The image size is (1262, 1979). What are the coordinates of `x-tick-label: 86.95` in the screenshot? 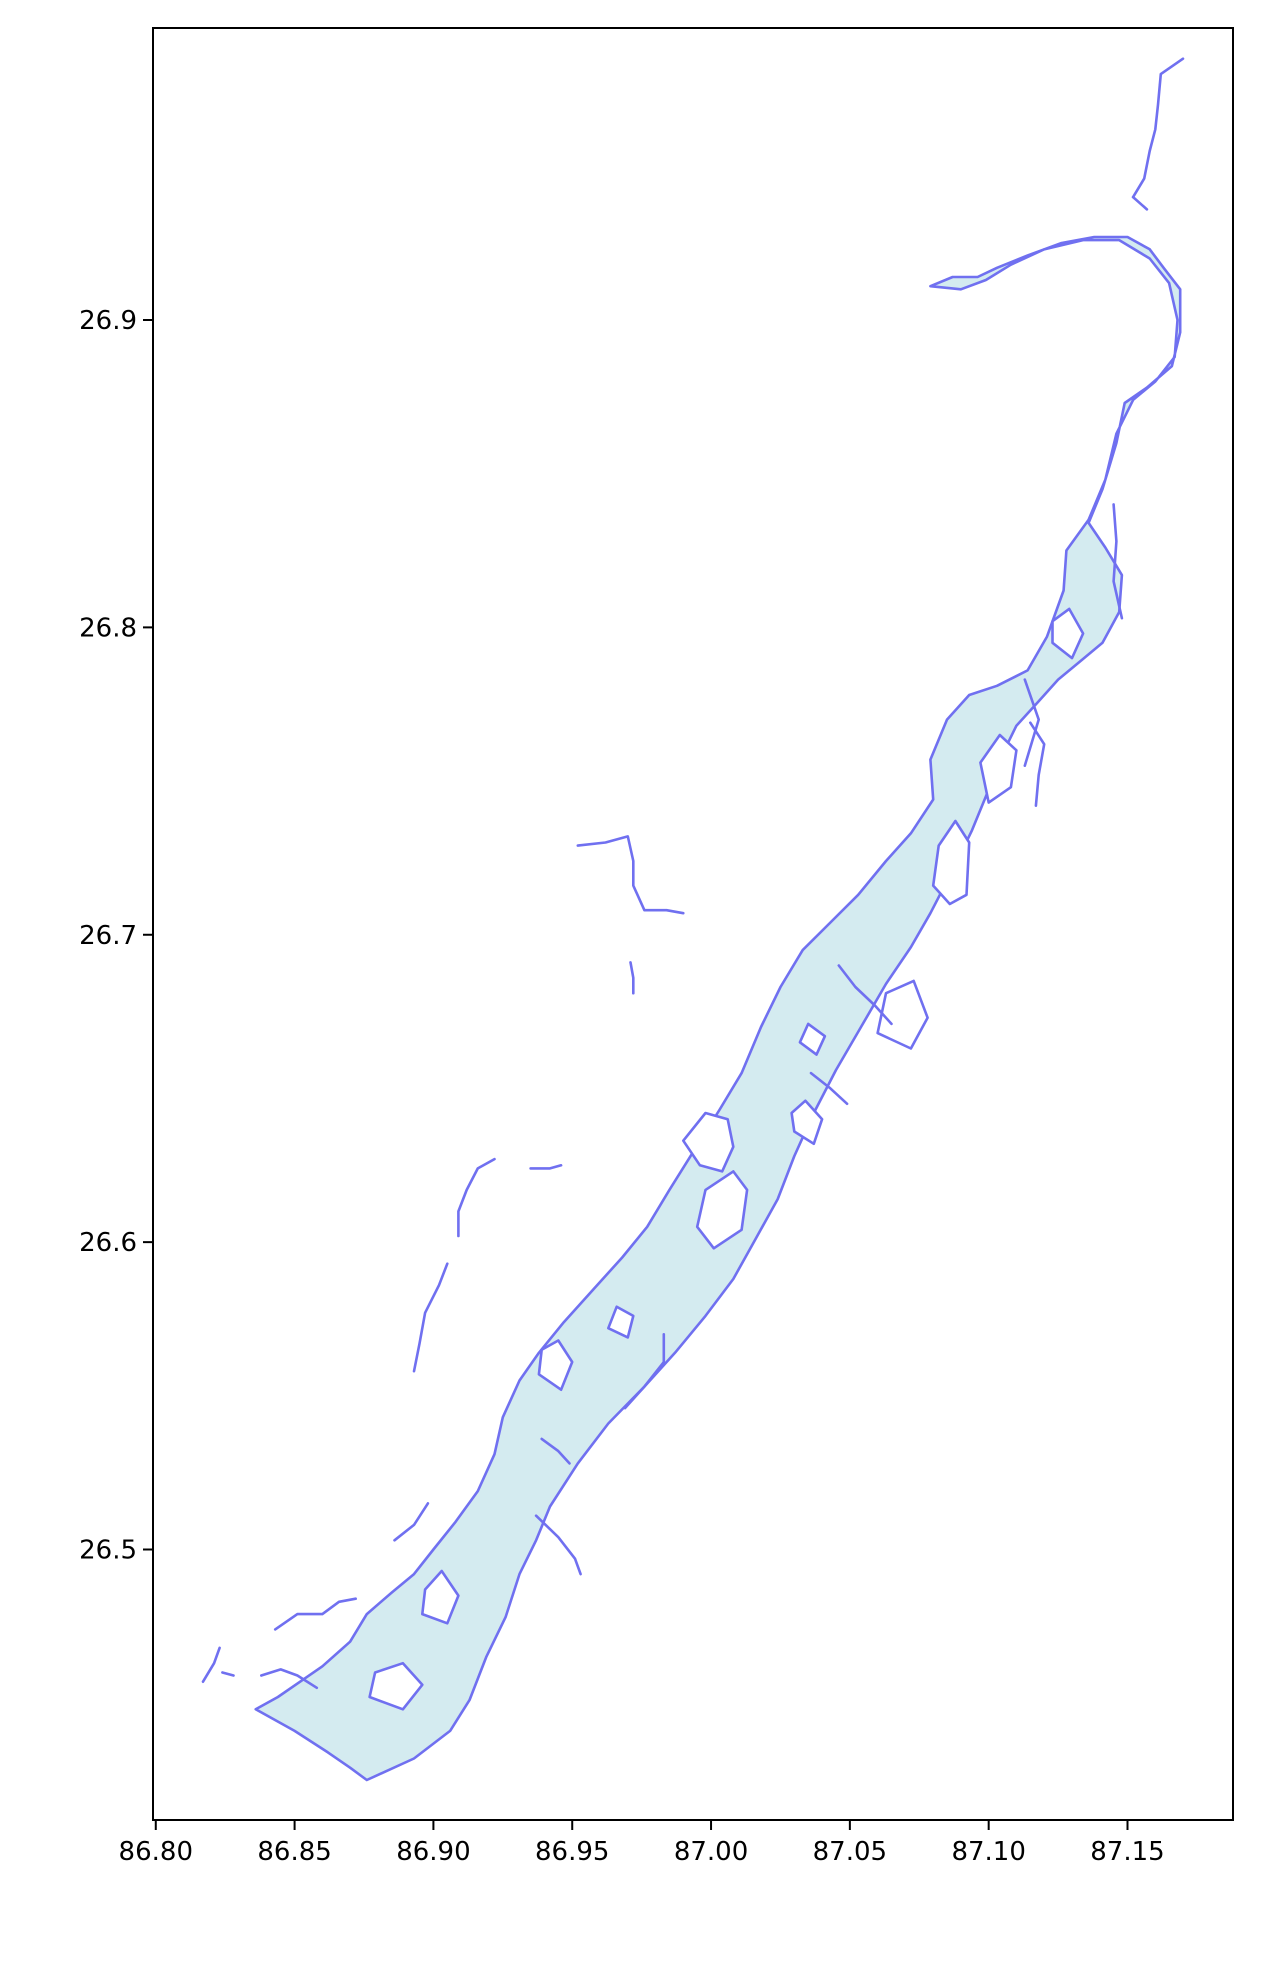 It's located at (572, 1852).